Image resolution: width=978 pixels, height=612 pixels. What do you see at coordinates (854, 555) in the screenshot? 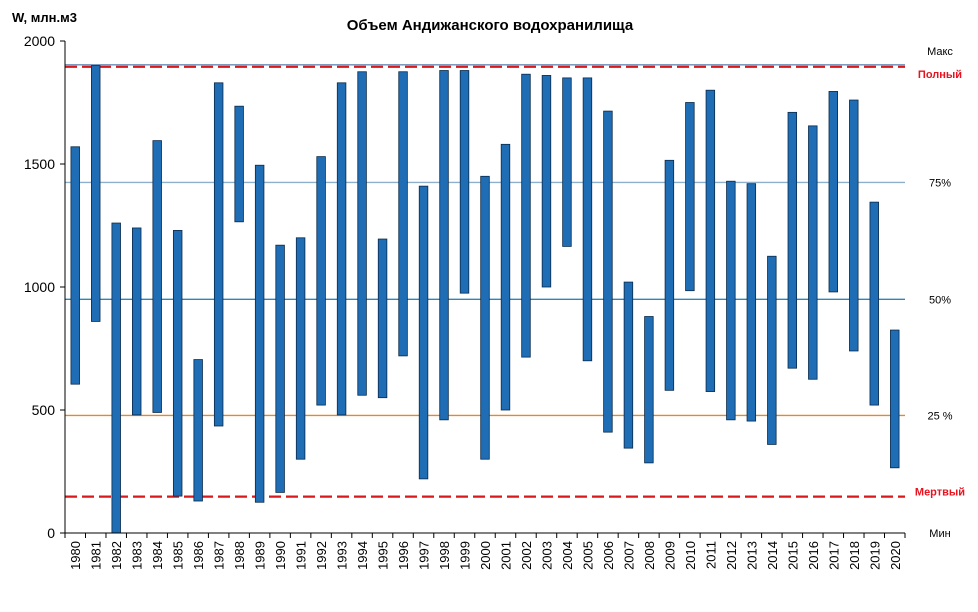
I see `x-tick-label: 2018` at bounding box center [854, 555].